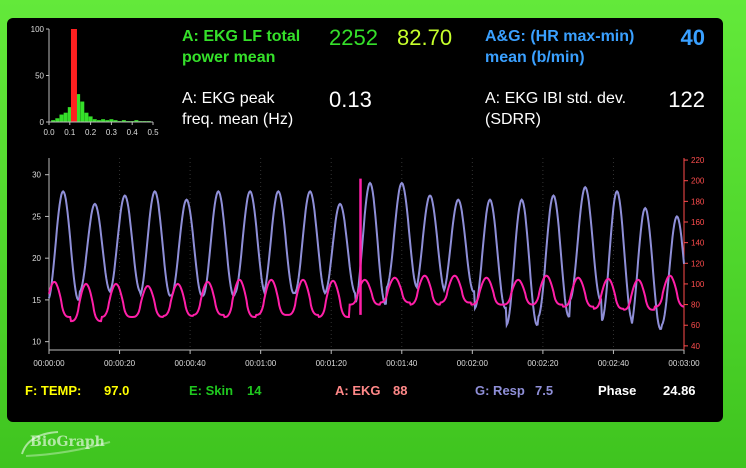 This screenshot has width=746, height=468. What do you see at coordinates (614, 363) in the screenshot?
I see `signal-x-tick-label: 00:02:40` at bounding box center [614, 363].